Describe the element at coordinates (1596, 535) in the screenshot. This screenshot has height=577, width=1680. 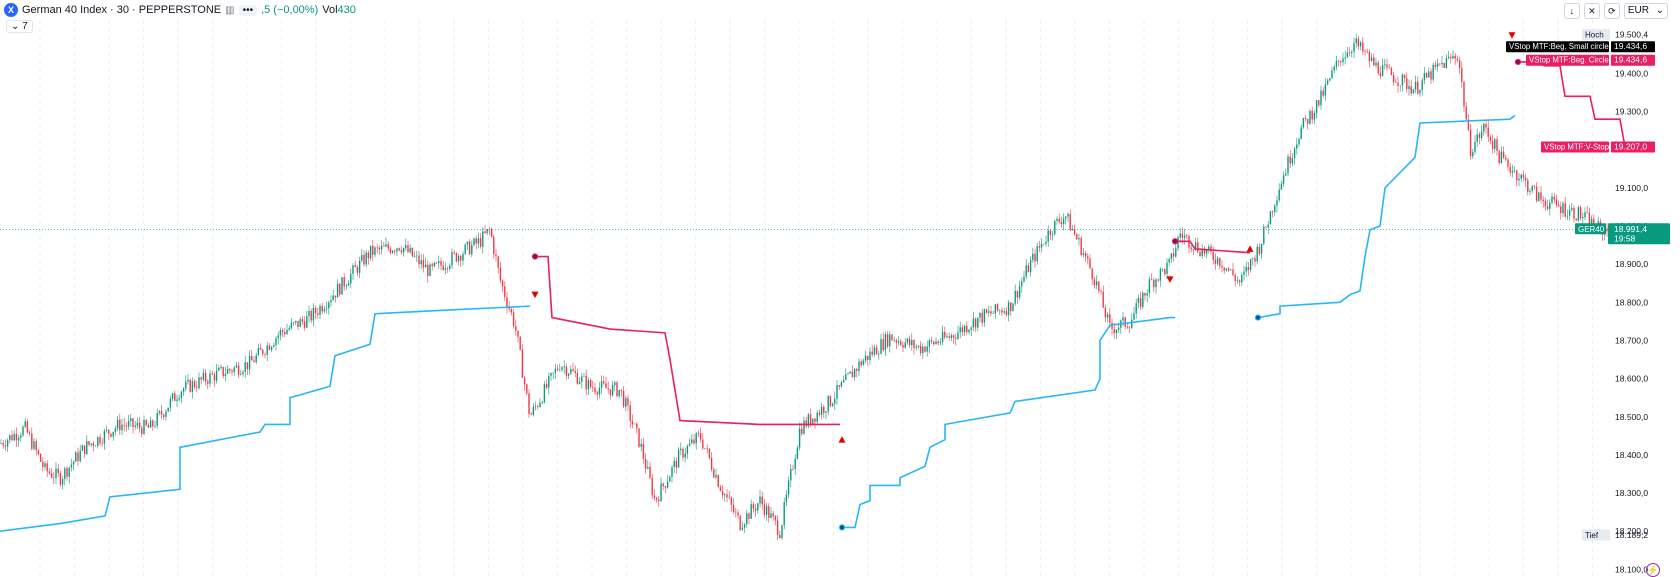
I see `low-tag` at that location.